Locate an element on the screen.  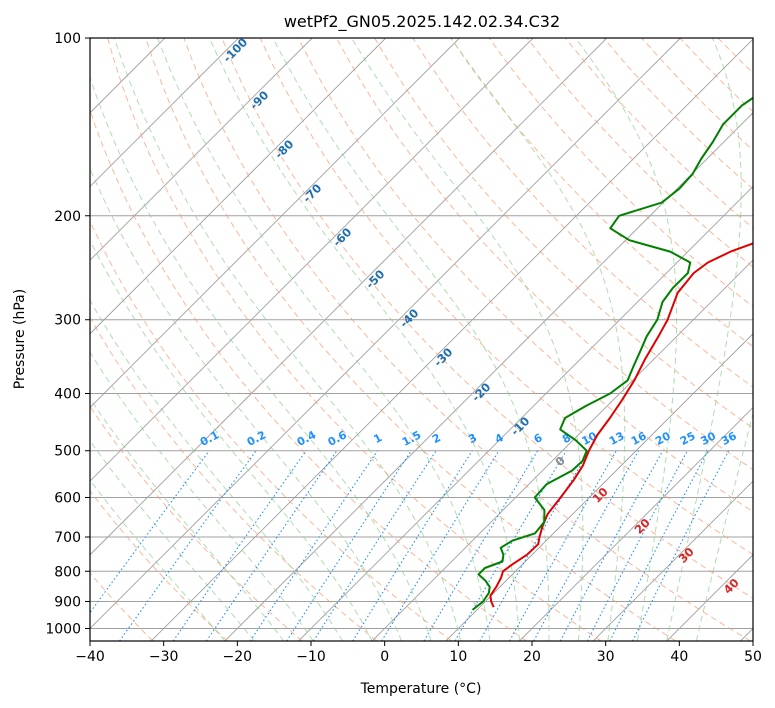
x-tick-label: −40 is located at coordinates (90, 657).